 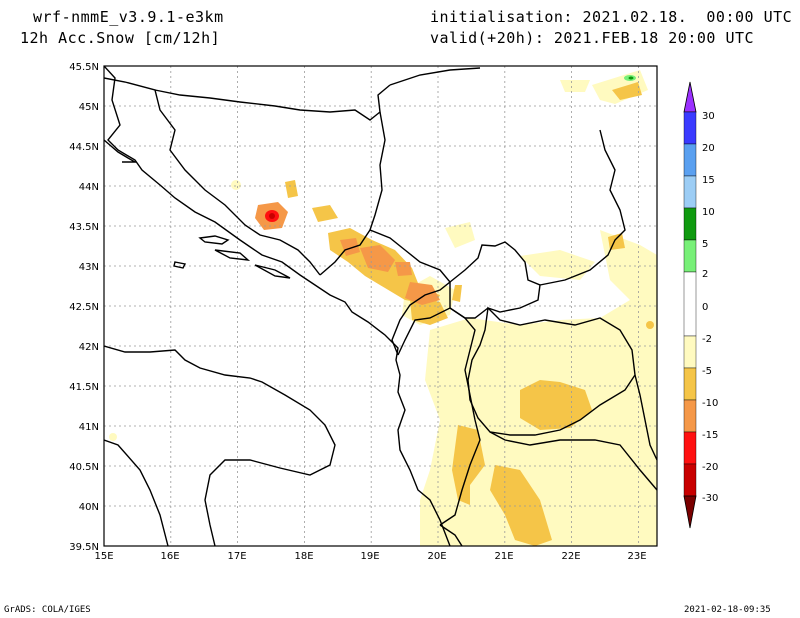 I want to click on snow-heavy-areas, so click(x=347, y=253).